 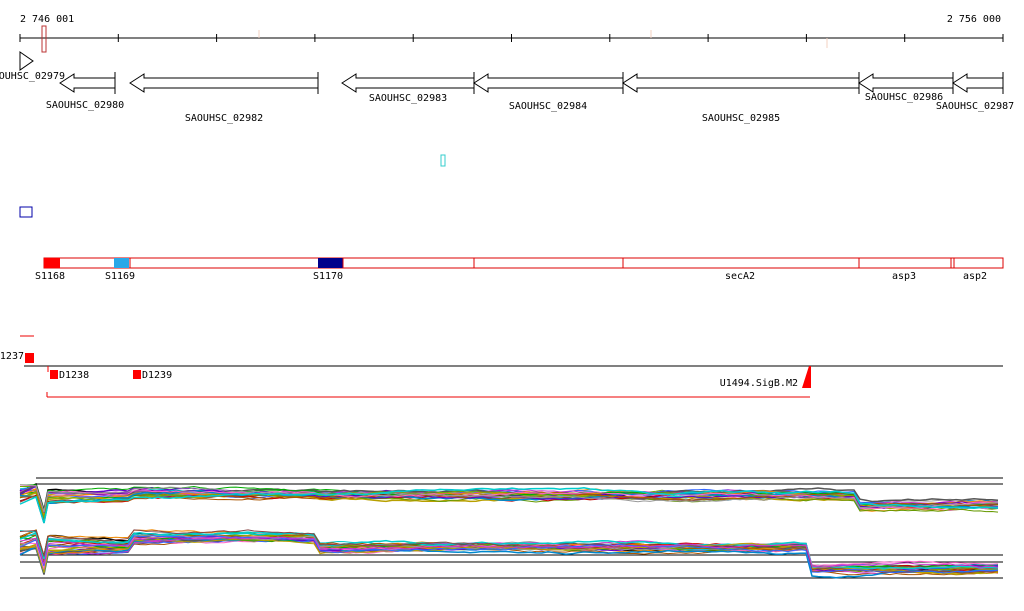 What do you see at coordinates (328, 276) in the screenshot?
I see `segment-label: S1170` at bounding box center [328, 276].